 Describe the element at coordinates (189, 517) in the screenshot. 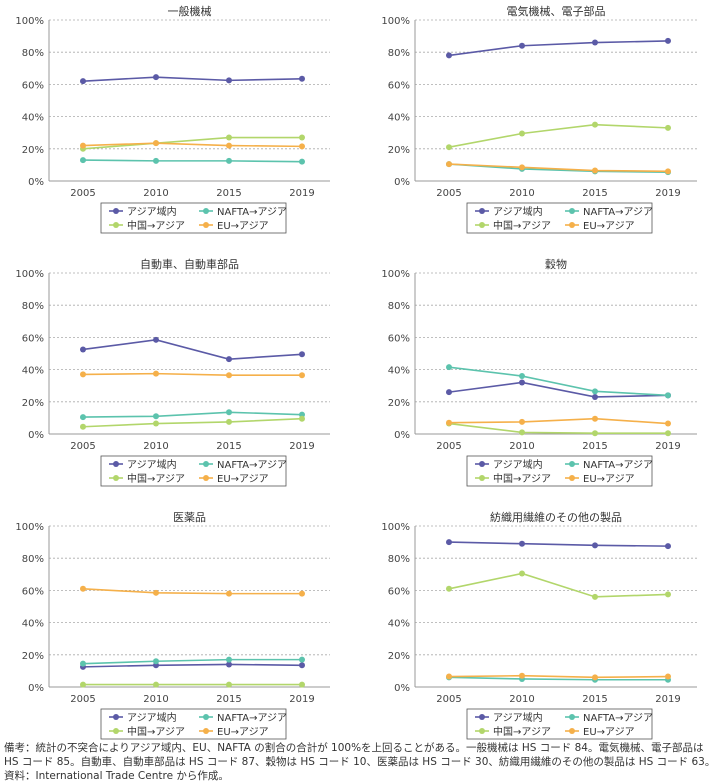

I see `chart-title: 医薬品` at that location.